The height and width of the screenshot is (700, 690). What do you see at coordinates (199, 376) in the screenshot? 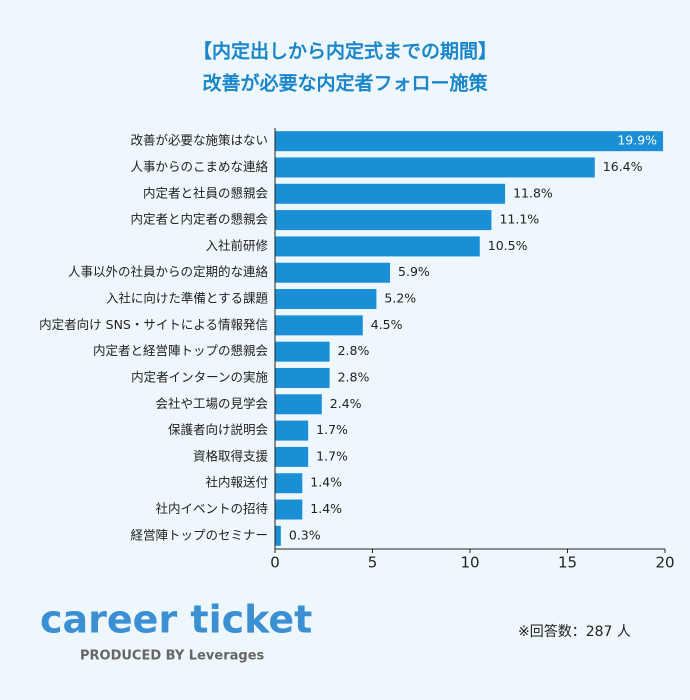
I see `y-tick-label: 内定者インターンの実施` at bounding box center [199, 376].